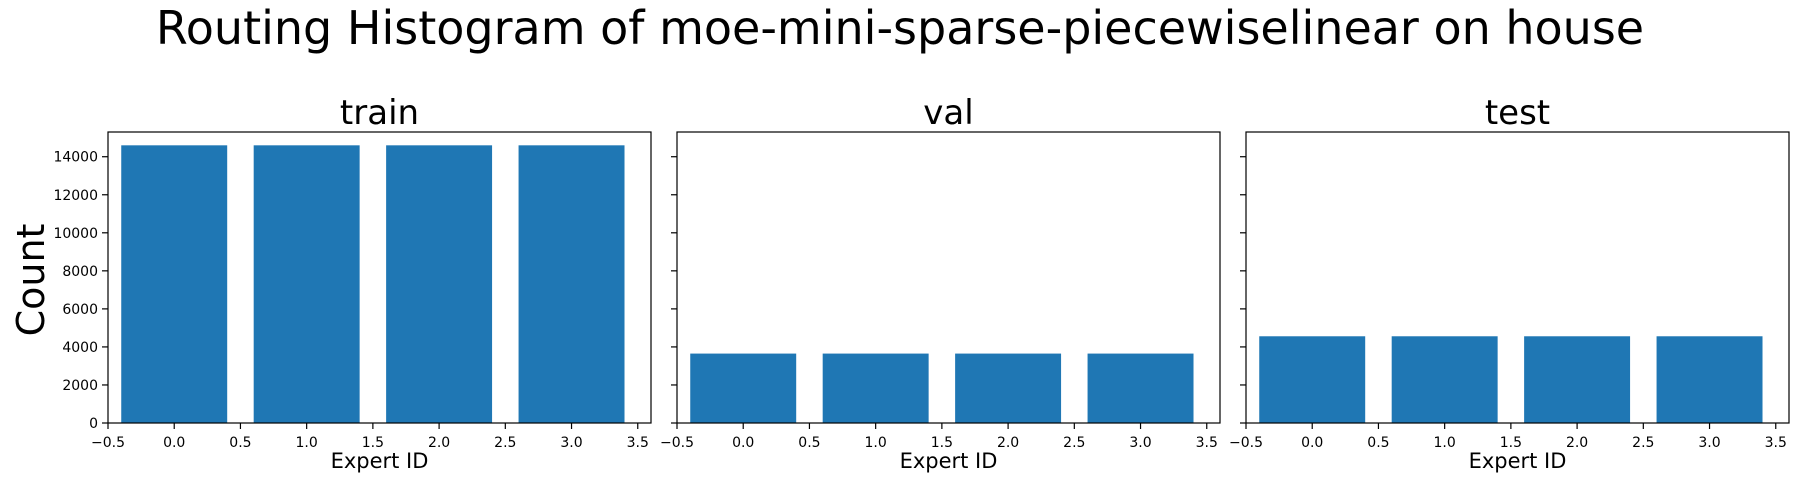 Image resolution: width=1800 pixels, height=500 pixels. Describe the element at coordinates (31, 280) in the screenshot. I see `y-axis-label: Count` at that location.